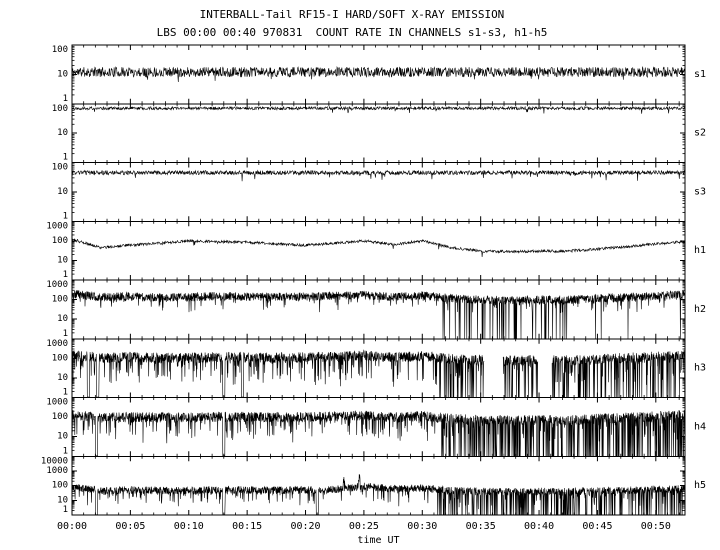 The image size is (720, 550). Describe the element at coordinates (378, 314) in the screenshot. I see `series-h2` at that location.